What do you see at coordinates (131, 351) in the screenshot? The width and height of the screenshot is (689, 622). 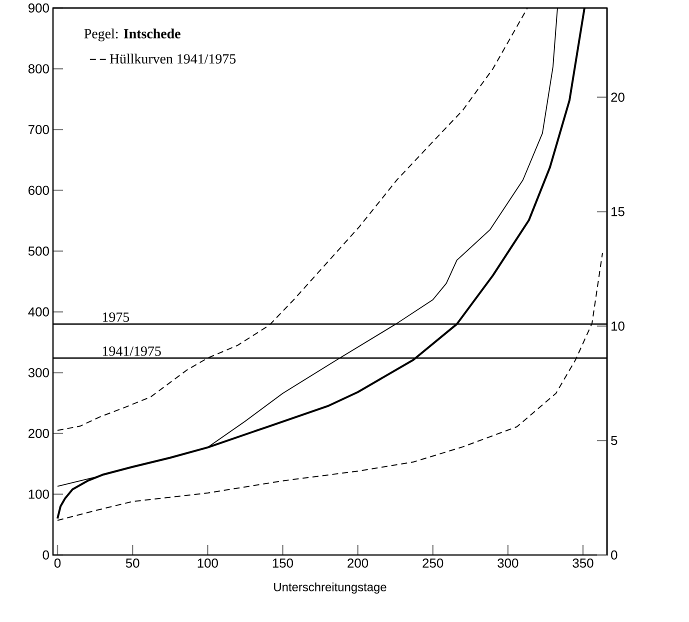 I see `annotation: 1941/1975` at bounding box center [131, 351].